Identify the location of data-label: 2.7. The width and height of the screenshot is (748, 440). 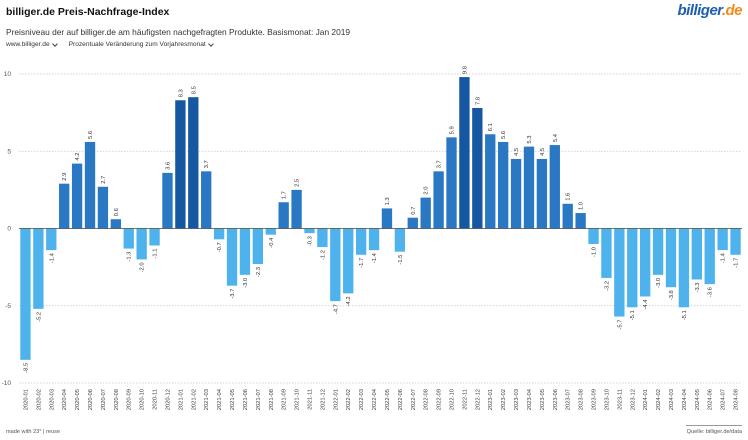
(104, 180).